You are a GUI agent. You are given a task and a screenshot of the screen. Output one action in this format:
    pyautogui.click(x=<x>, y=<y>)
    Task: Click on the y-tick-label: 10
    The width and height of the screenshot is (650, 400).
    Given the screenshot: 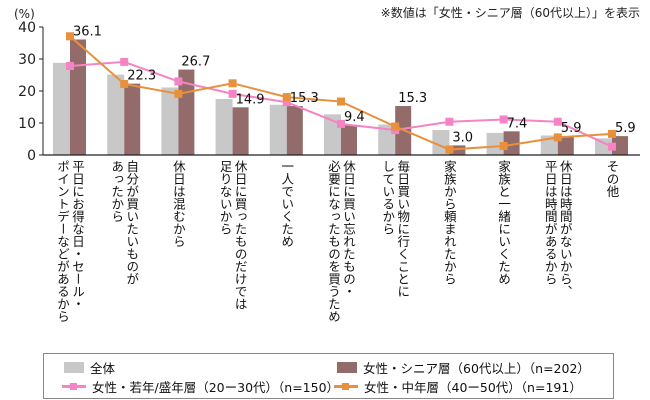 What is the action you would take?
    pyautogui.click(x=27, y=124)
    